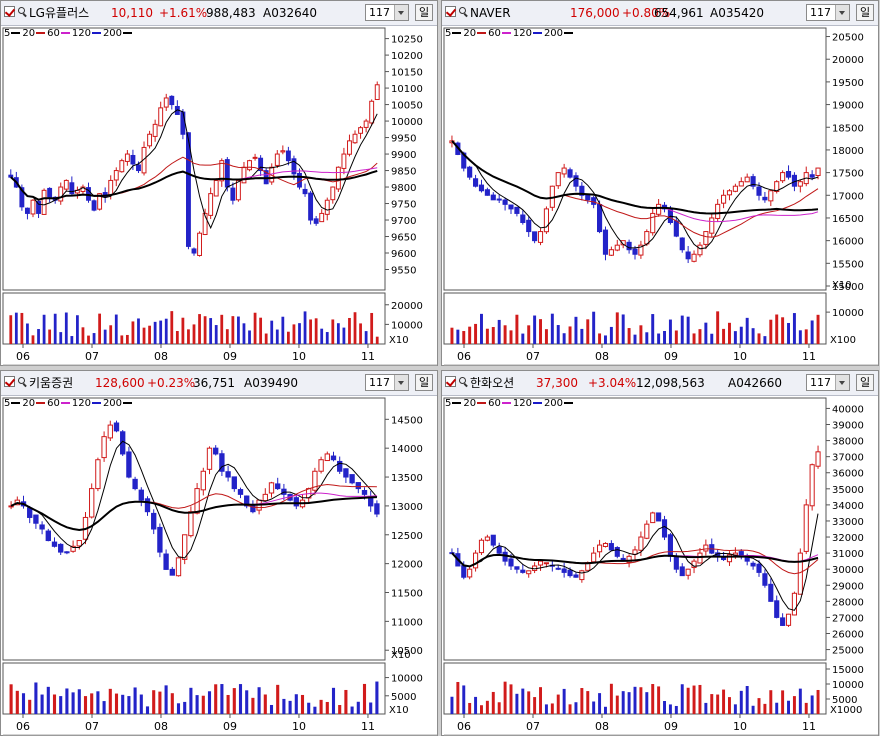 Image resolution: width=880 pixels, height=736 pixels. I want to click on chart-header: 한화오션 37,300 +3.04% 12,098,563 A042660 117 일, so click(660, 383).